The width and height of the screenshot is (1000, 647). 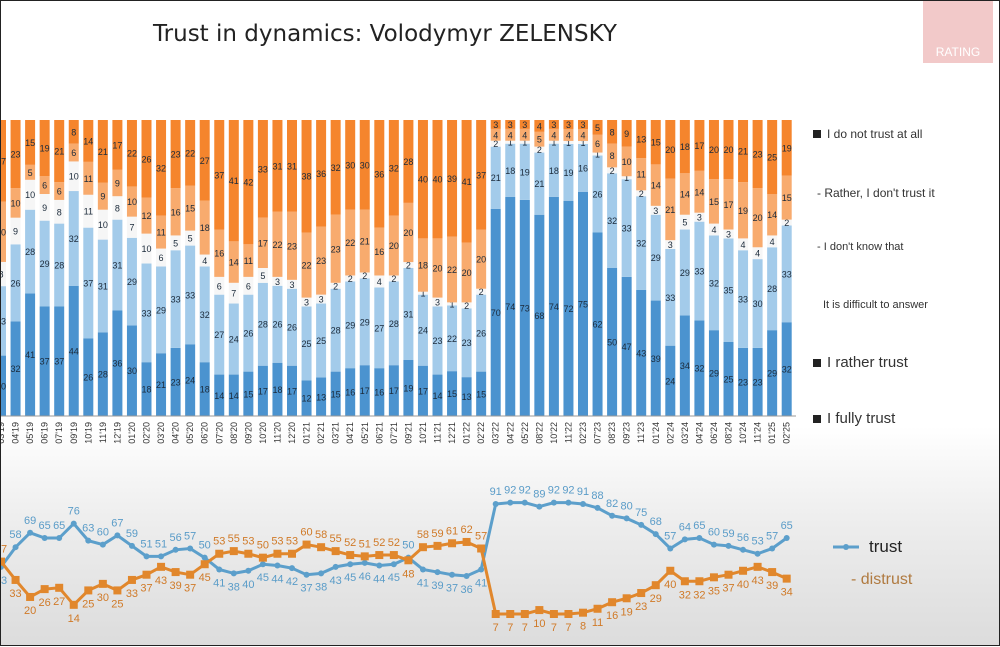 What do you see at coordinates (365, 165) in the screenshot?
I see `bar-data-label: 30` at bounding box center [365, 165].